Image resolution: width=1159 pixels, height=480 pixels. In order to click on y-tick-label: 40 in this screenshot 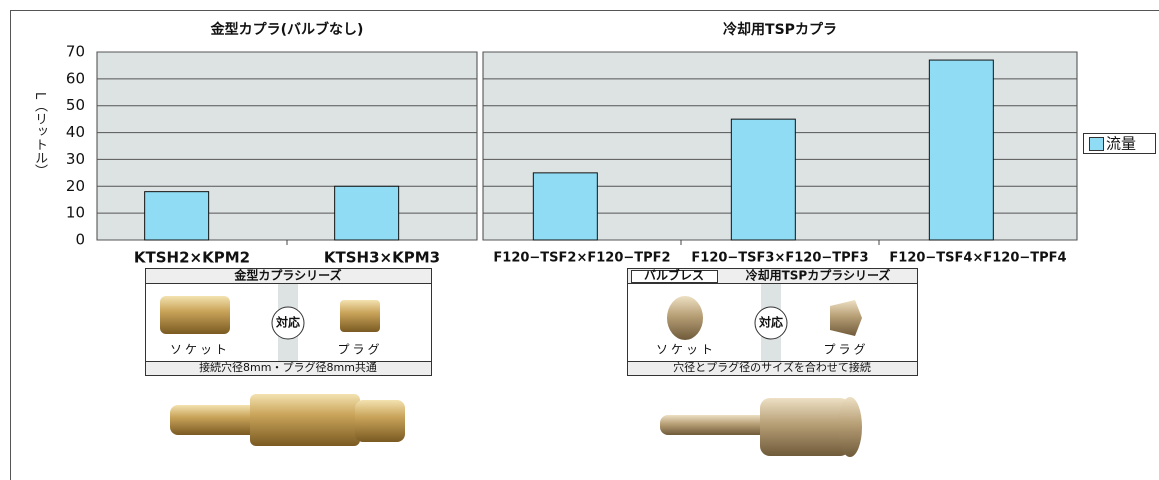, I will do `click(75, 132)`.